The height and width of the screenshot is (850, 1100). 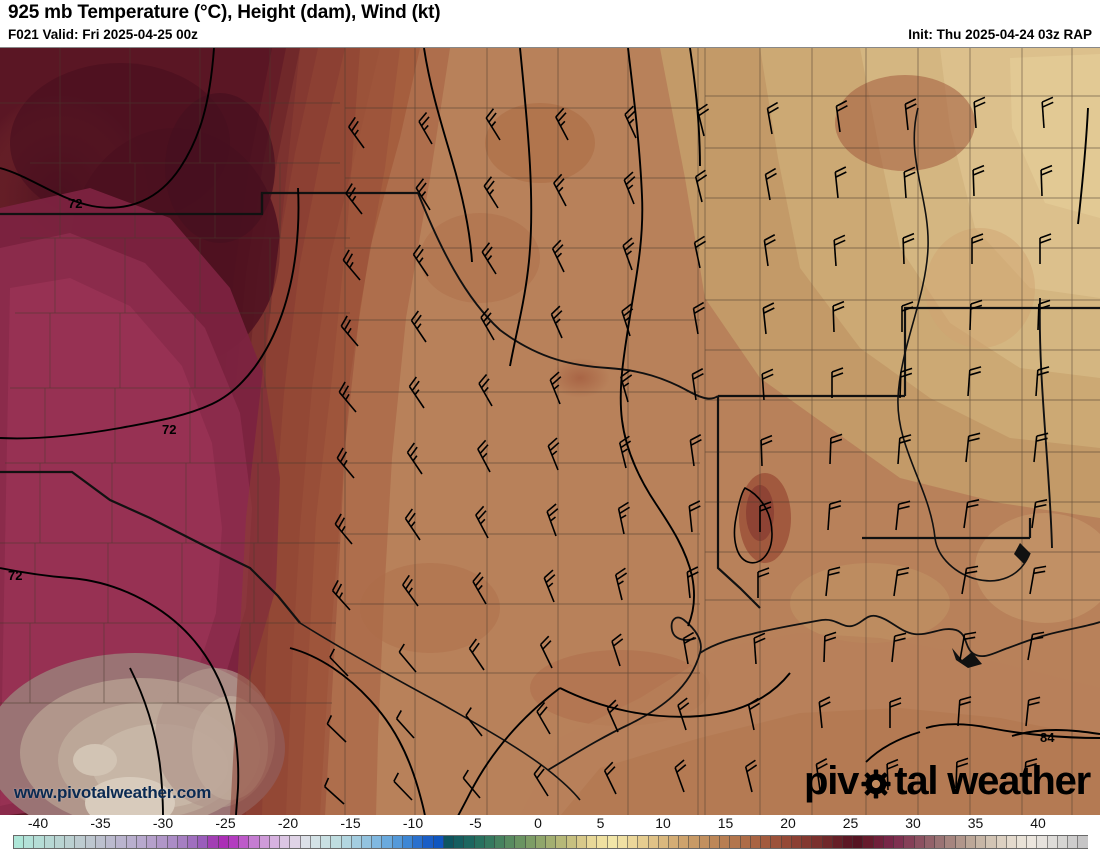 I want to click on colorbar-gradient, so click(x=550, y=842).